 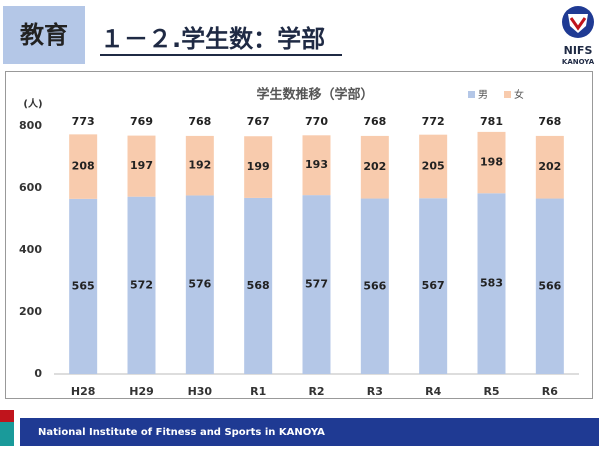 I want to click on legend-label: 女, so click(x=519, y=94).